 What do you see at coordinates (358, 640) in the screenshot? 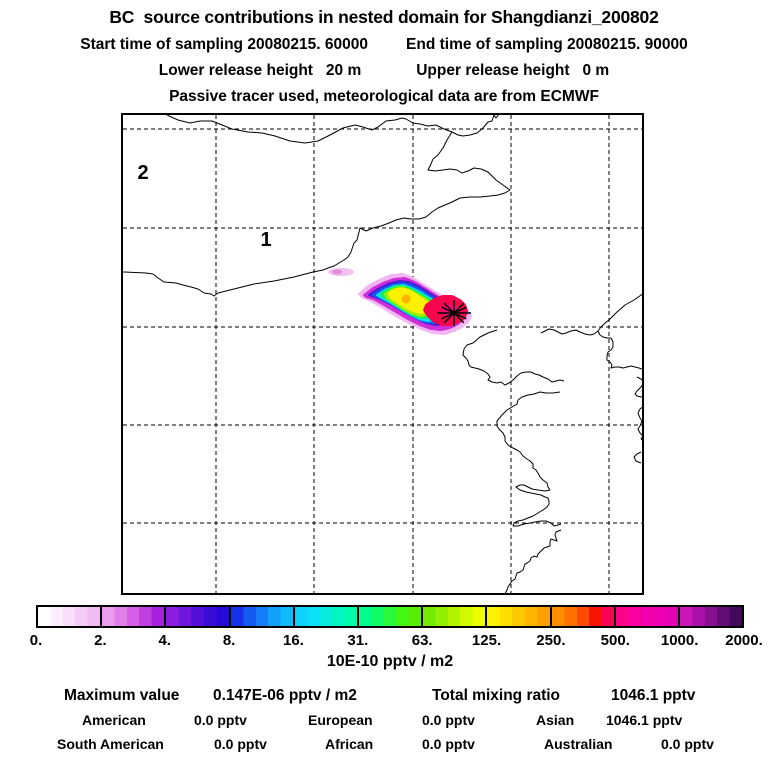
I see `colorbar-tick-31: 31.` at bounding box center [358, 640].